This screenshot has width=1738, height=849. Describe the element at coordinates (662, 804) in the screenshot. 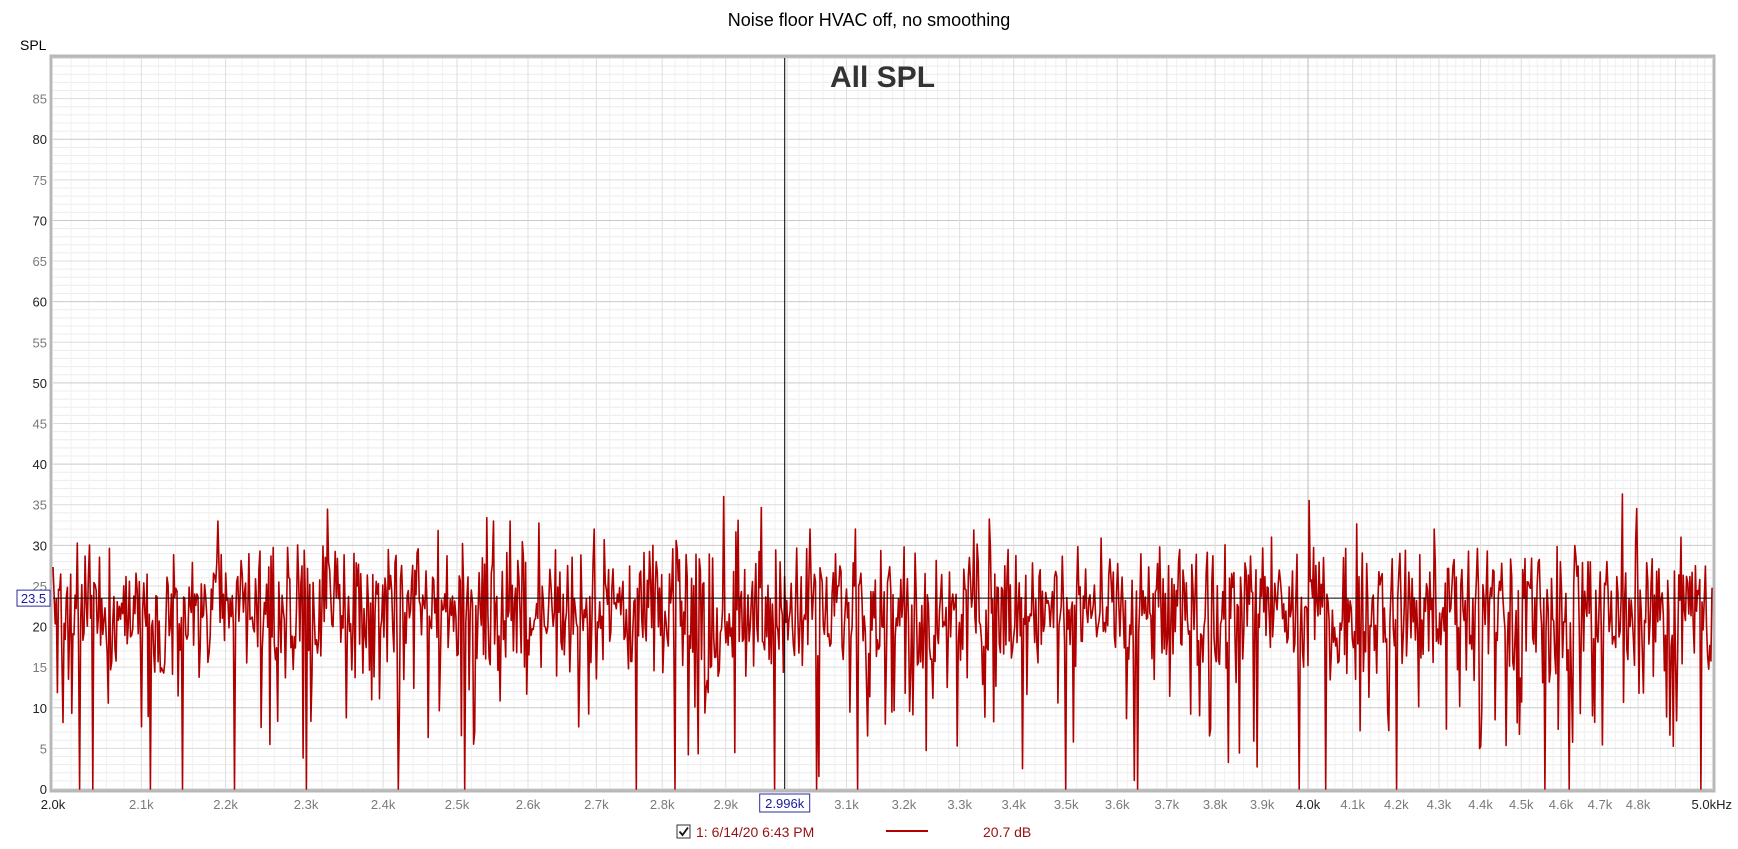

I see `x-tick-label: 2.8k` at that location.